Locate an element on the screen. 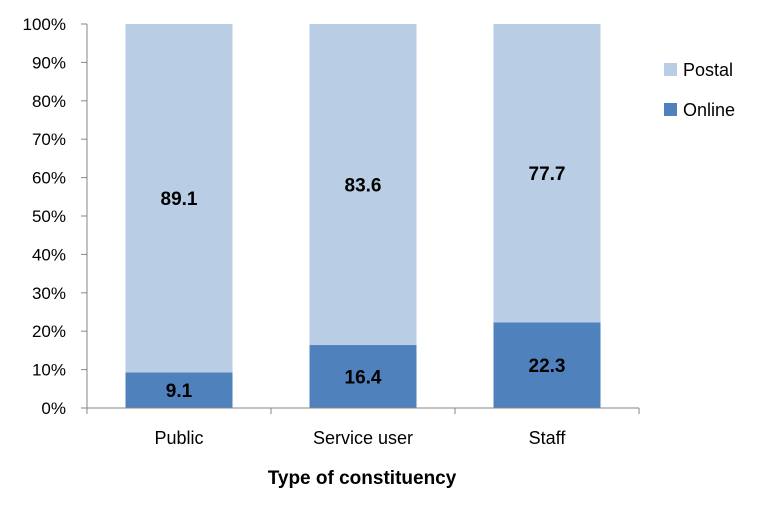 The width and height of the screenshot is (773, 510). x-category-label: Public is located at coordinates (178, 438).